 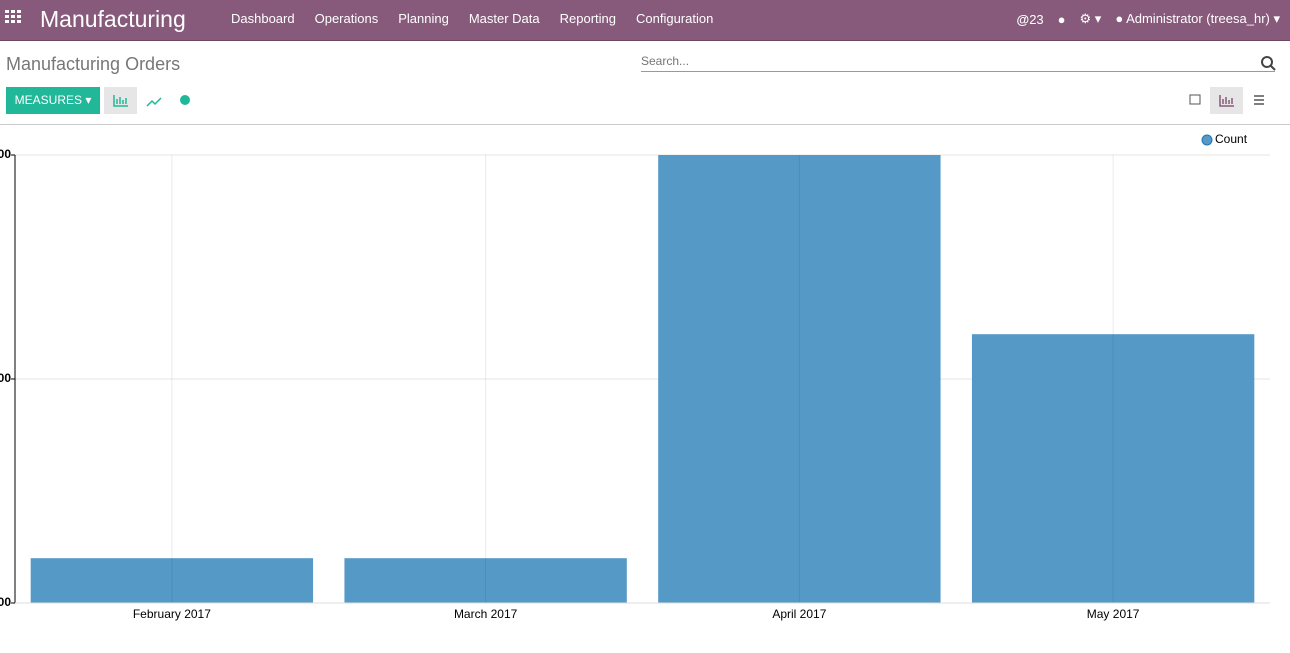 What do you see at coordinates (93, 64) in the screenshot?
I see `page-title: Manufacturing Orders` at bounding box center [93, 64].